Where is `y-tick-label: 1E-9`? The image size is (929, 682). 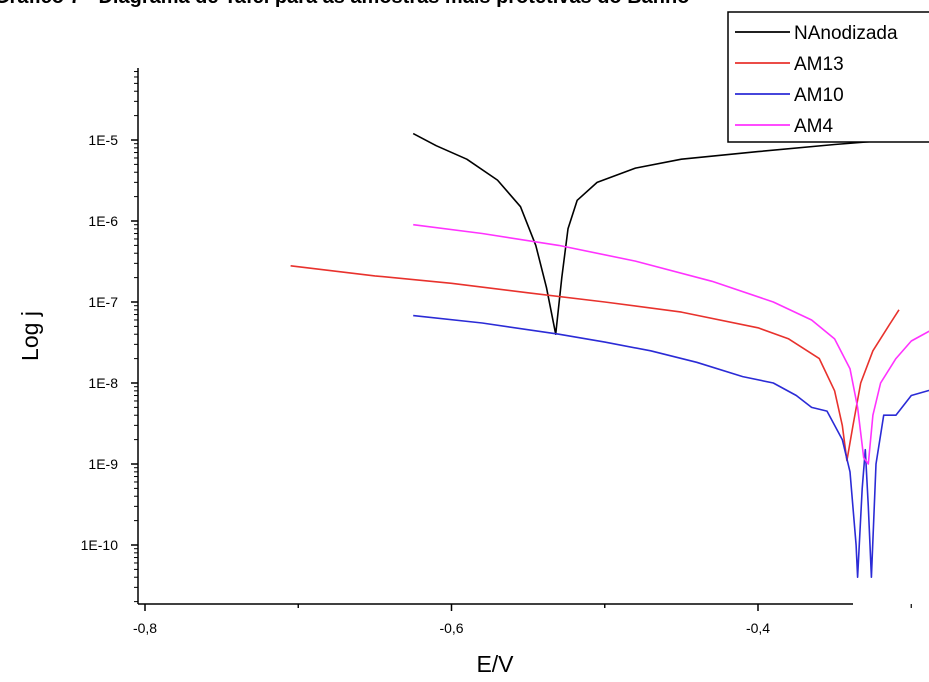
y-tick-label: 1E-9 is located at coordinates (103, 464).